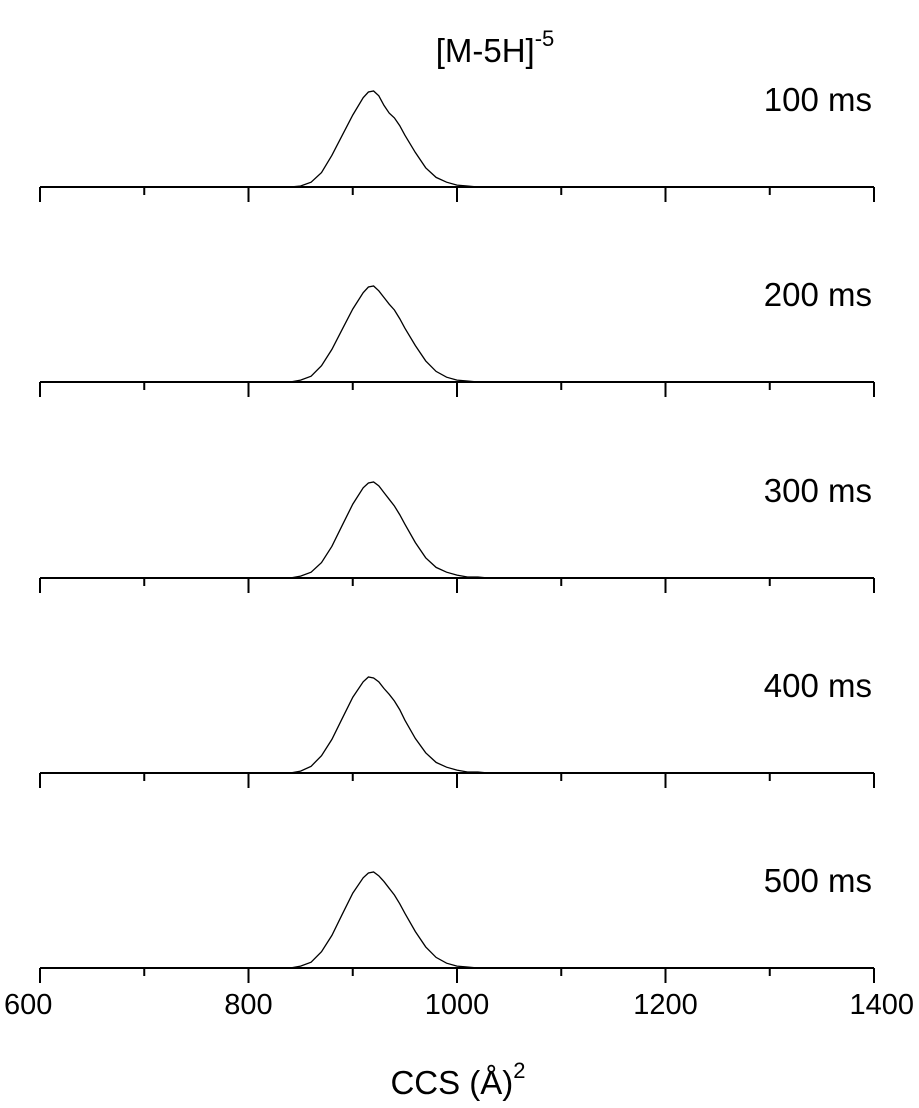 The height and width of the screenshot is (1108, 919). I want to click on panel-2: 200 ms, so click(457, 336).